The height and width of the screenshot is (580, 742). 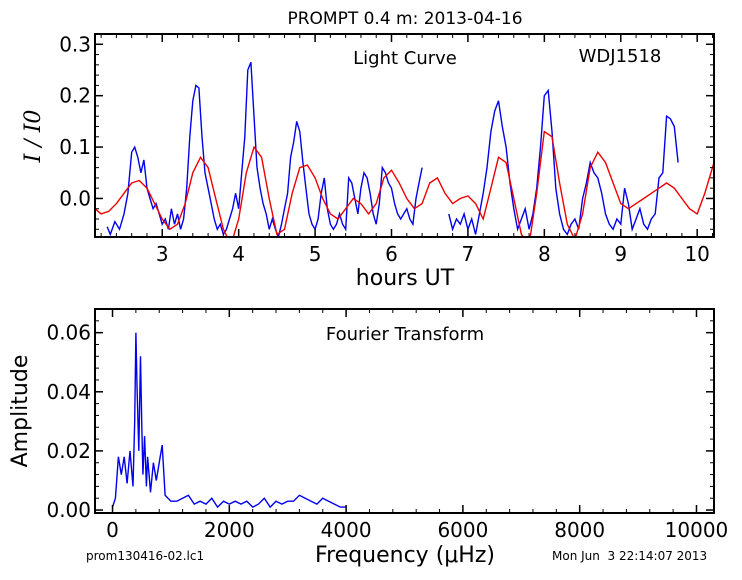 I want to click on y-tick-label: 0.02, so click(x=68, y=451).